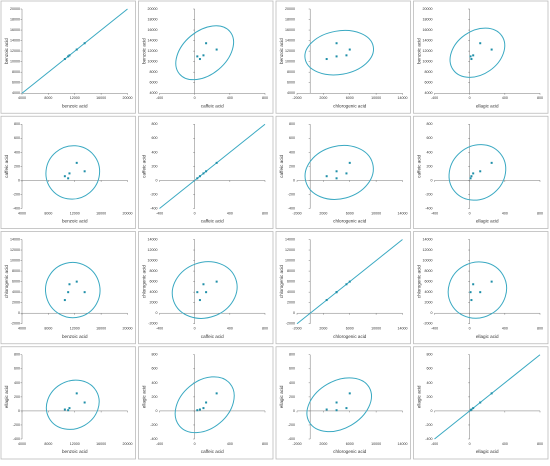 The height and width of the screenshot is (466, 550). What do you see at coordinates (75, 451) in the screenshot?
I see `x-axis-label: benzoic acid` at bounding box center [75, 451].